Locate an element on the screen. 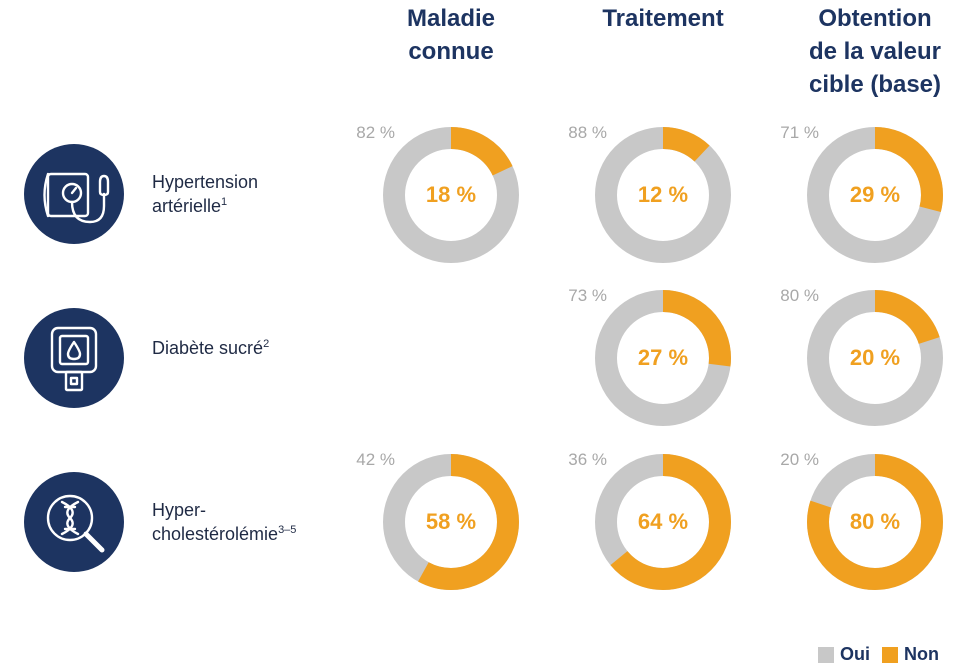 This screenshot has height=671, width=978. legend: Oui Non is located at coordinates (884, 654).